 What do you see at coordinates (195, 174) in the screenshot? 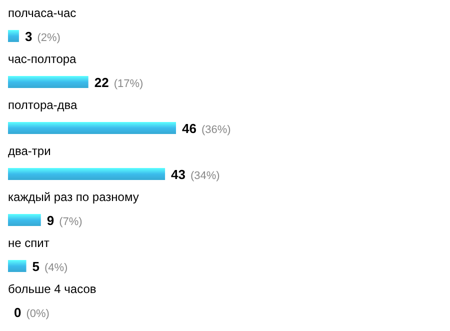
I see `data-label: 43 (34%)` at bounding box center [195, 174].